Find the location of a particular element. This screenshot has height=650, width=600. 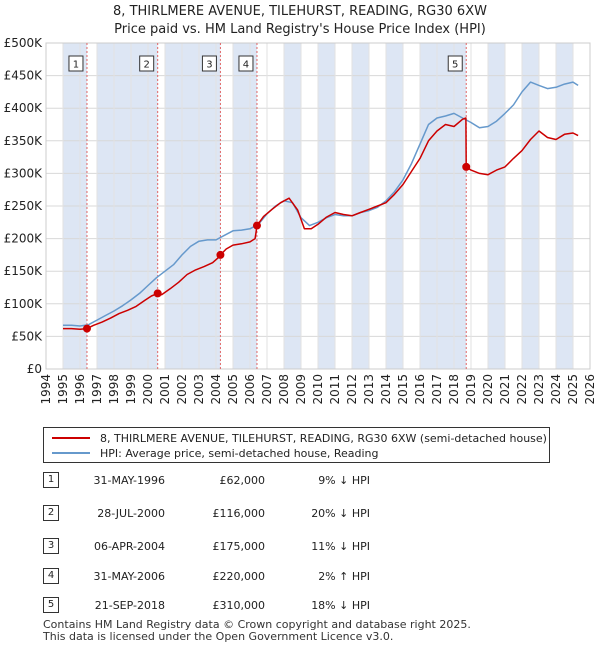

sale-label-number: 2 is located at coordinates (147, 65).